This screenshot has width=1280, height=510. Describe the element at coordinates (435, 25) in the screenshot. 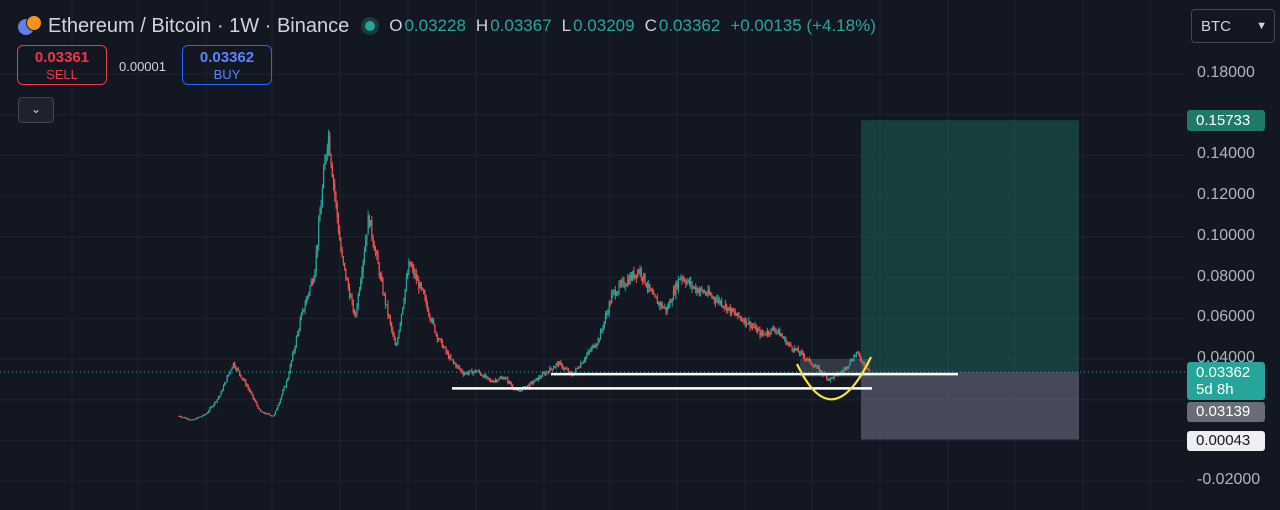

I see `open-value: 0.03228` at that location.